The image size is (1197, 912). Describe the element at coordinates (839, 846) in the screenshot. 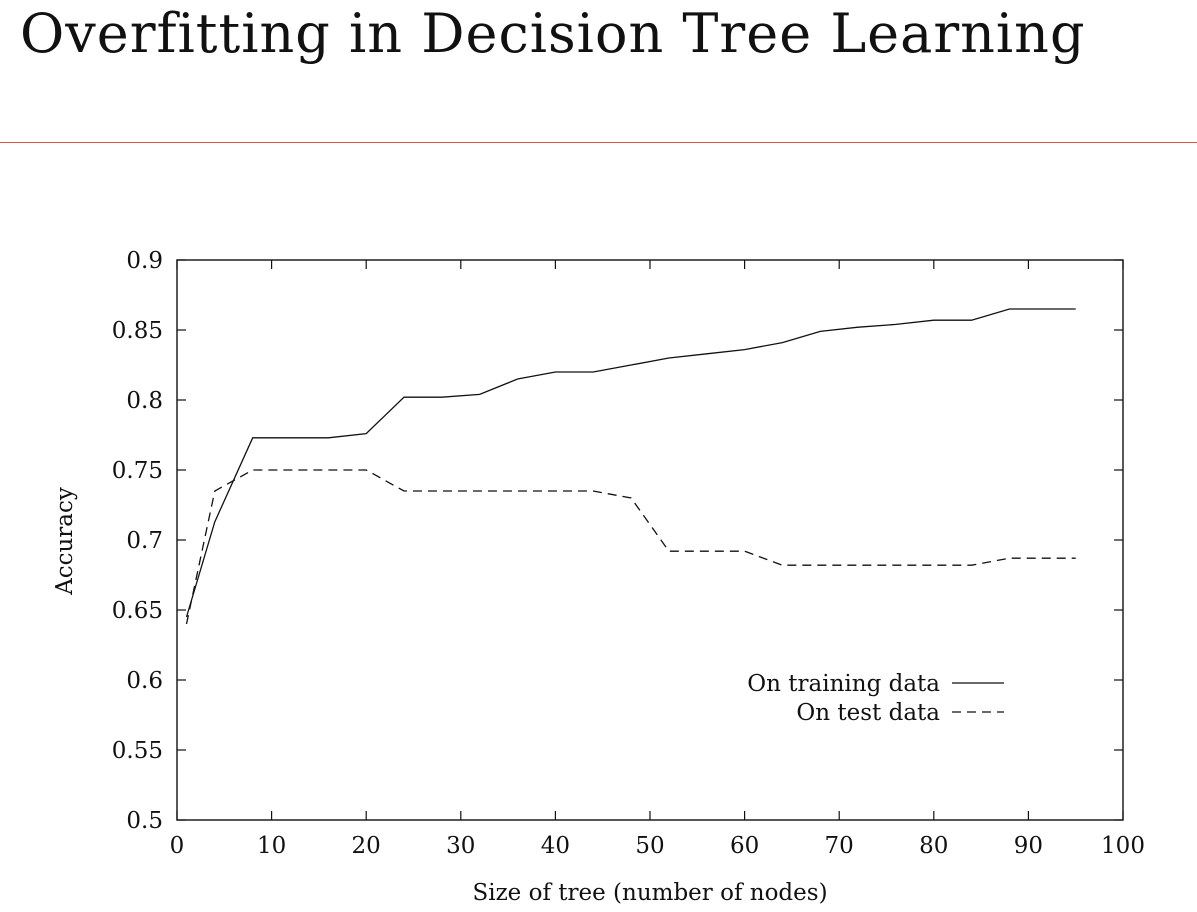

I see `x-tick-label: 70` at that location.